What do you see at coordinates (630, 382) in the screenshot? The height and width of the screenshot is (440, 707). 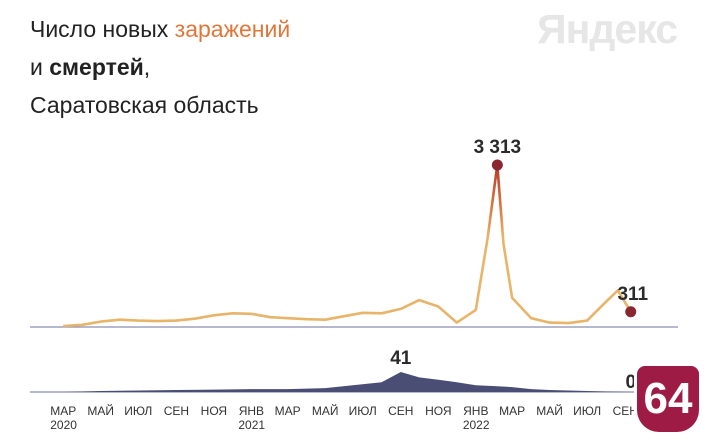 I see `deaths-last-label: 0` at bounding box center [630, 382].